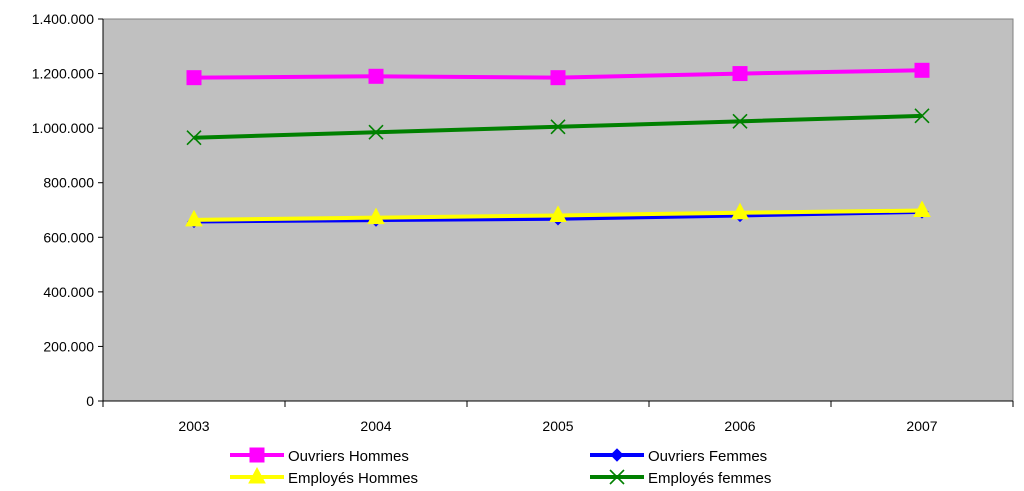  Describe the element at coordinates (63, 74) in the screenshot. I see `y-tick-label: 1.200.000` at that location.